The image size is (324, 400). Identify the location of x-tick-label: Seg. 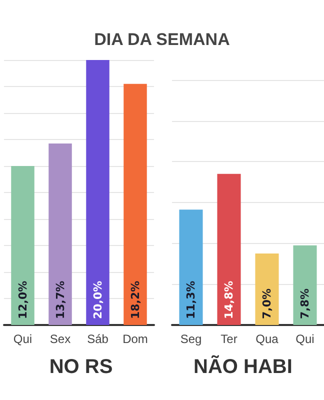
(191, 339).